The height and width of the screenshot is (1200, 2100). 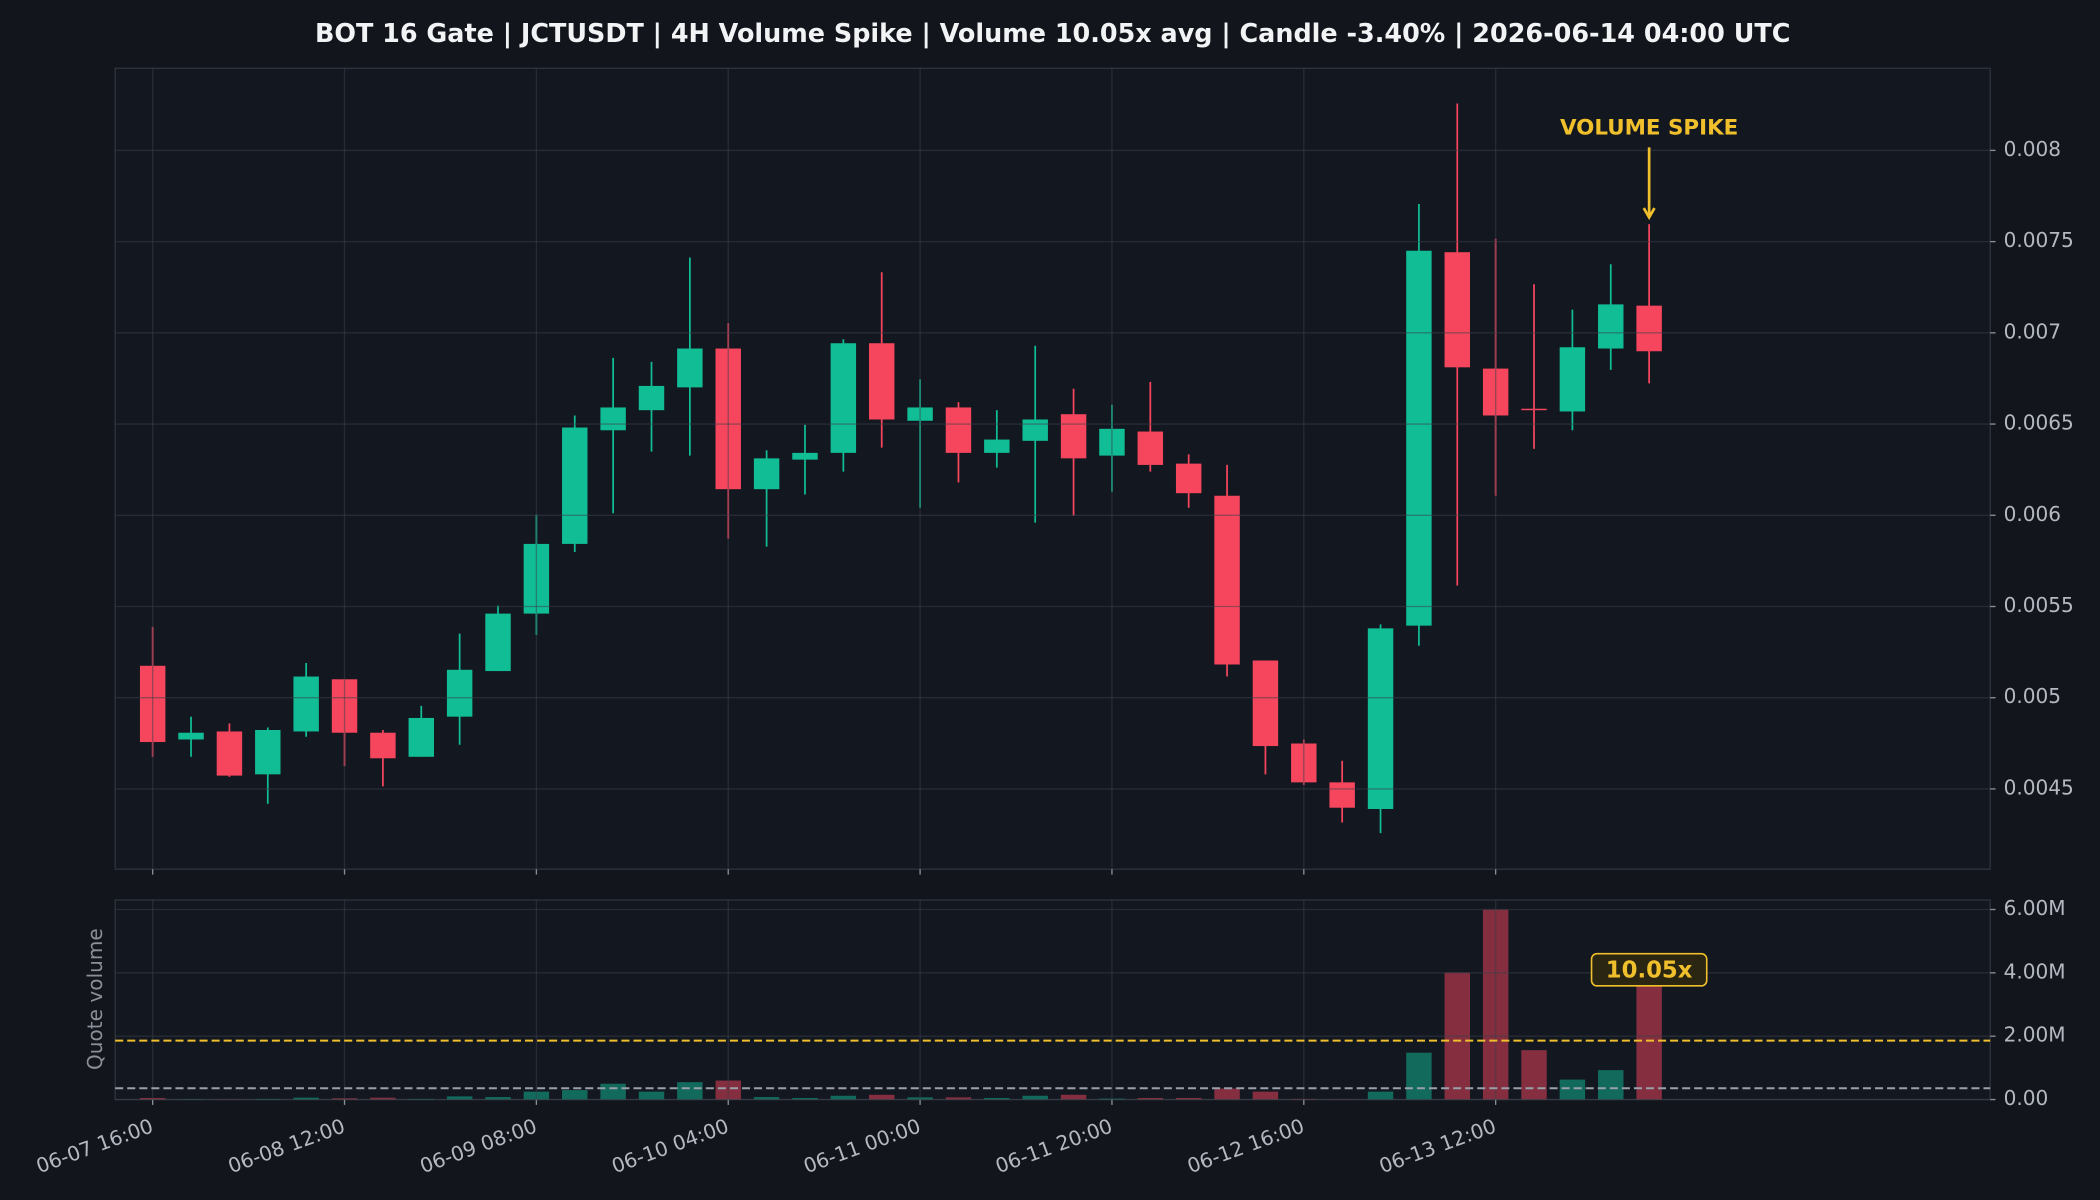 What do you see at coordinates (2039, 605) in the screenshot?
I see `y-tick-label: 0.0055` at bounding box center [2039, 605].